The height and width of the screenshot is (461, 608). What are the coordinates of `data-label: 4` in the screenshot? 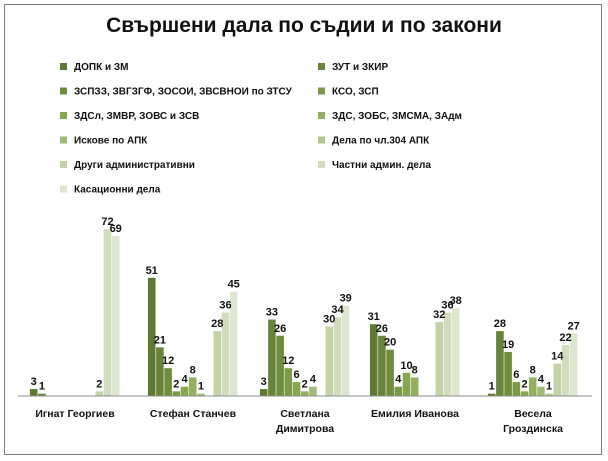 It's located at (313, 380).